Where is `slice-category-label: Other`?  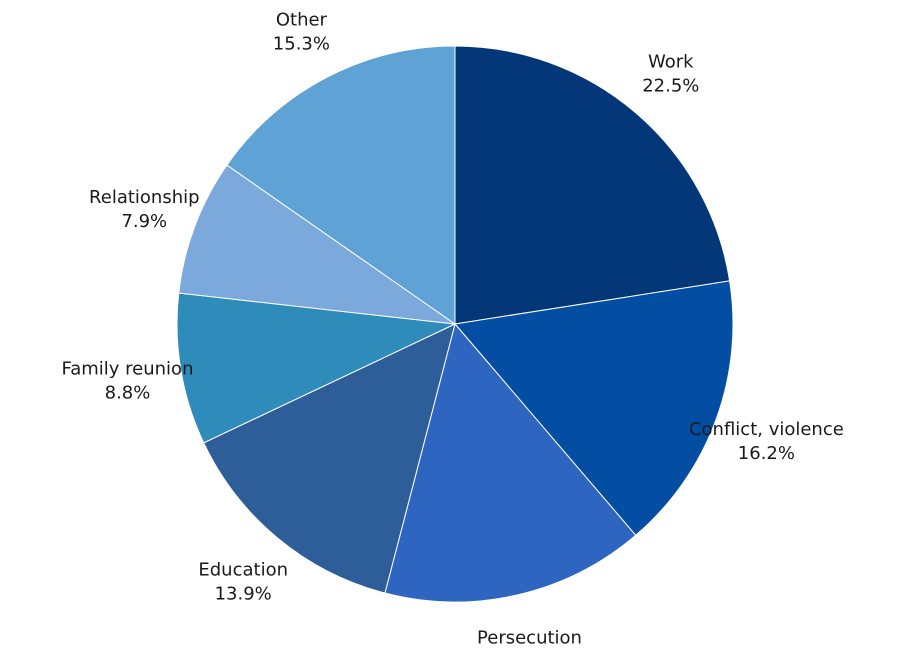 slice-category-label: Other is located at coordinates (302, 20).